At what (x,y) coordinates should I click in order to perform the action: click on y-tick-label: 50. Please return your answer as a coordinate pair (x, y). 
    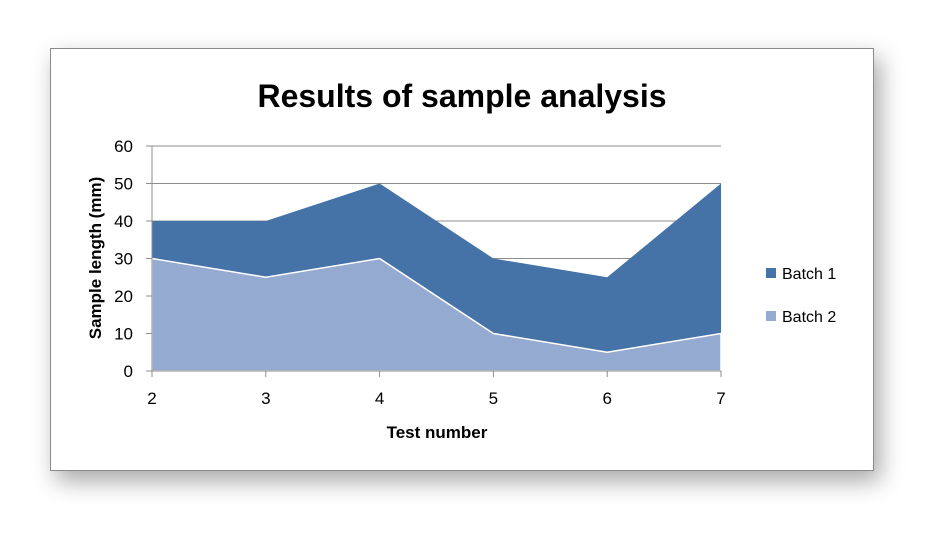
    Looking at the image, I should click on (123, 184).